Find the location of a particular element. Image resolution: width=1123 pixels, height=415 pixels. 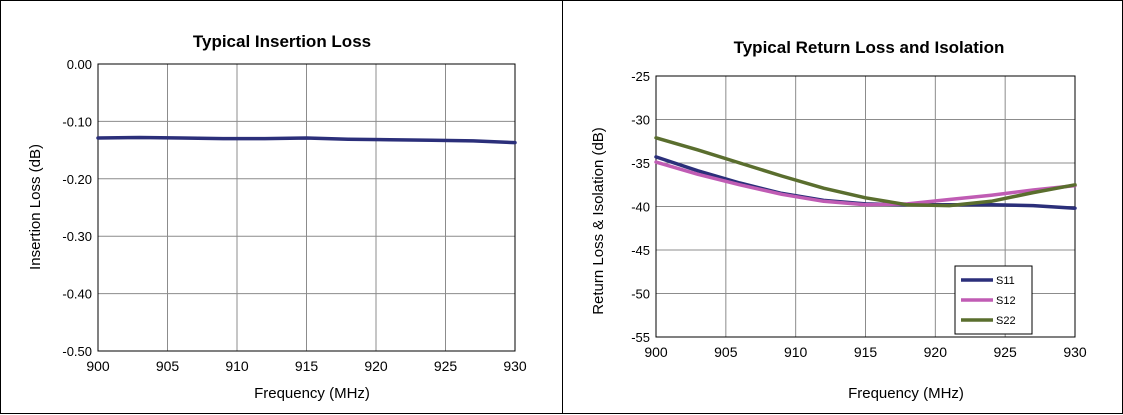

y-tick-label: -0.20 is located at coordinates (77, 179).